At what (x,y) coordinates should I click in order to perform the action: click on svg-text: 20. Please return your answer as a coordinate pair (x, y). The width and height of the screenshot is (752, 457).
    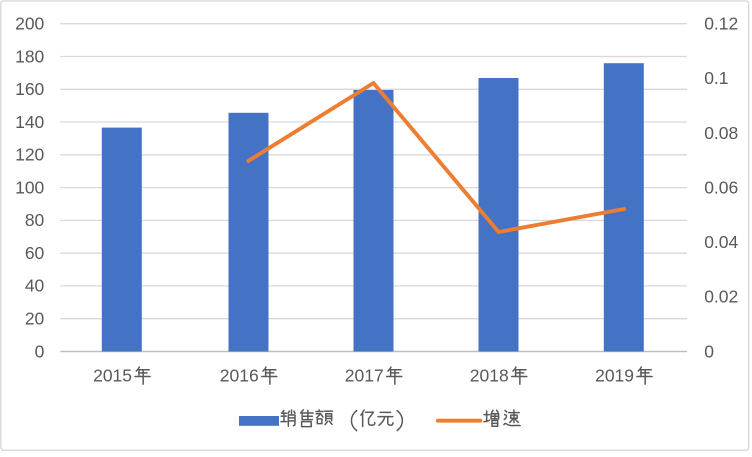
    Looking at the image, I should click on (35, 319).